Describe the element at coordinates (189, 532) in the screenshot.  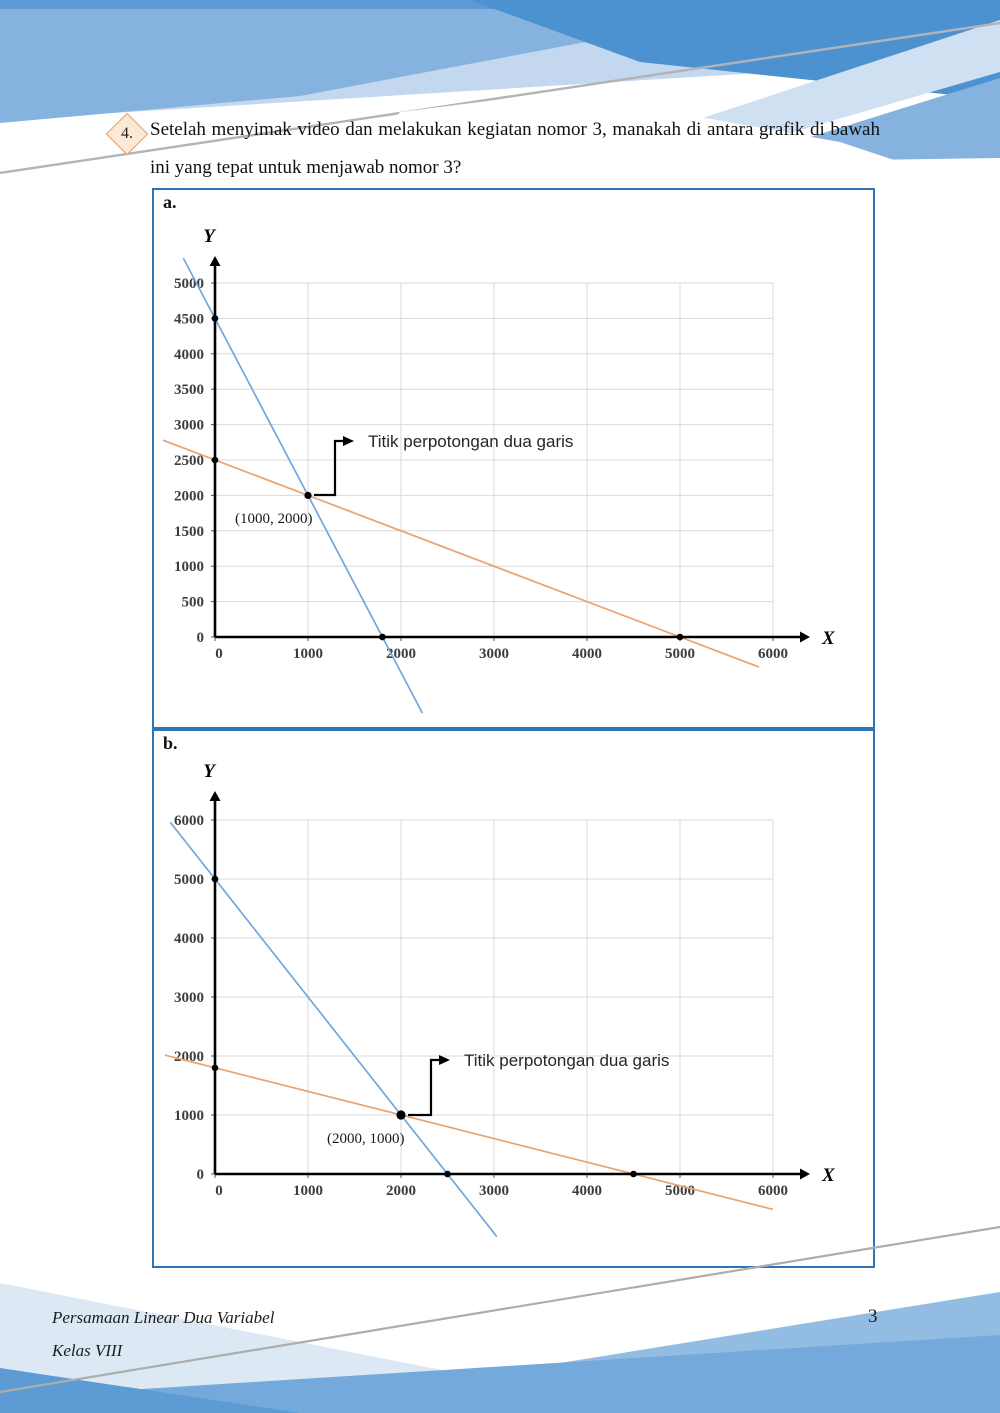
I see `svg-text: 1500` at that location.